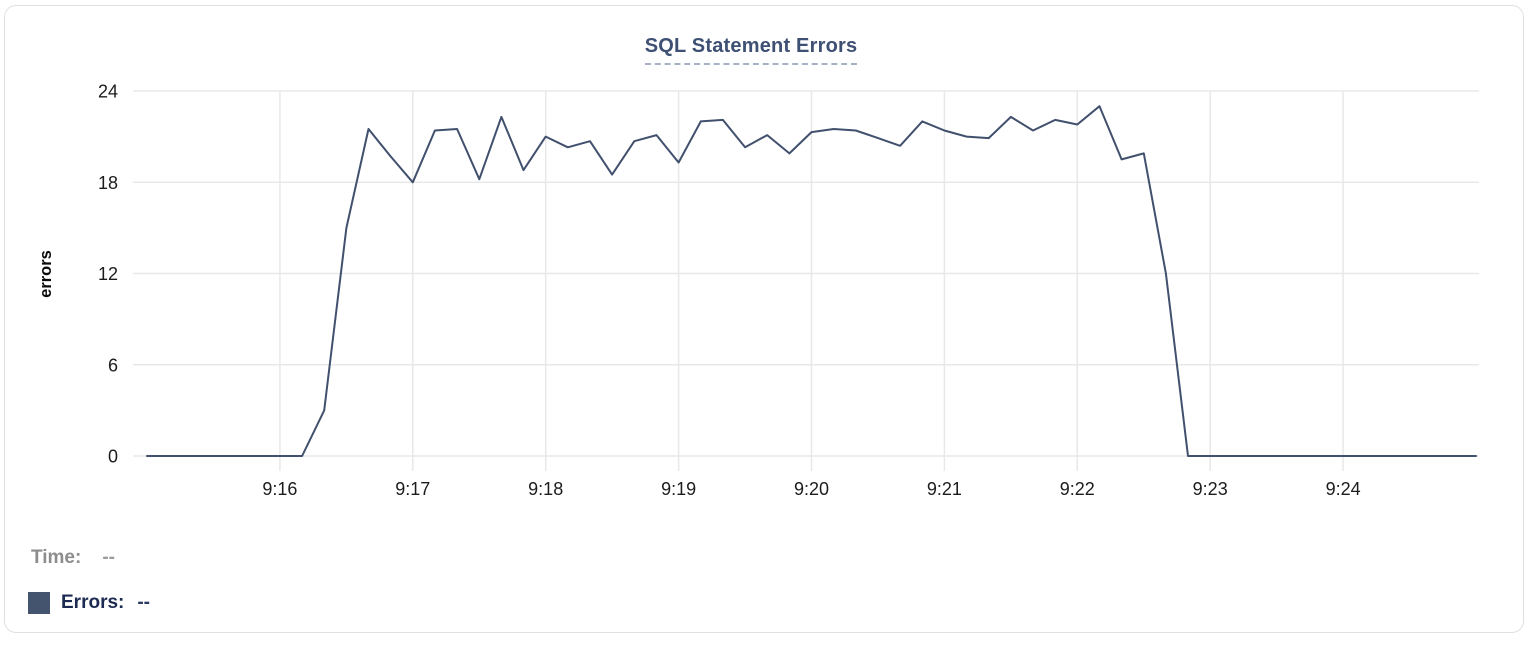  I want to click on x-tick-label: 9:18, so click(545, 489).